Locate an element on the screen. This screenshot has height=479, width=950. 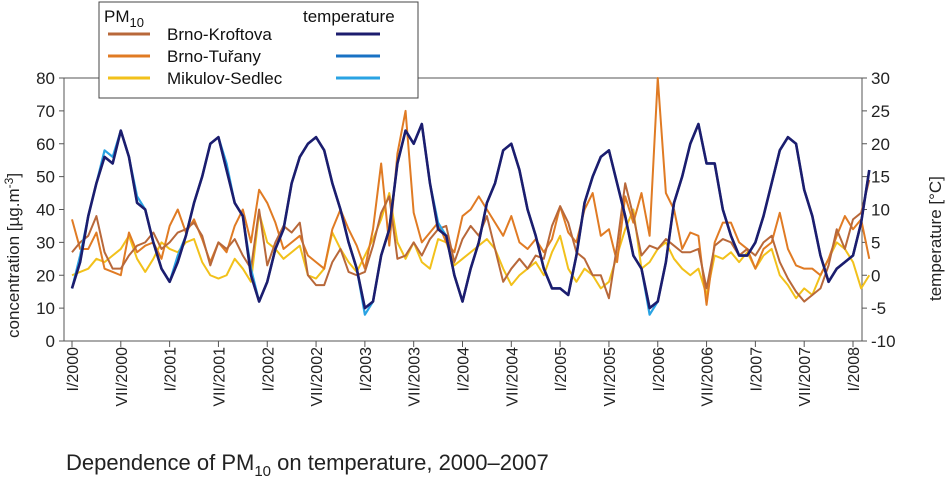
left-tick-label: 10 is located at coordinates (45, 308).